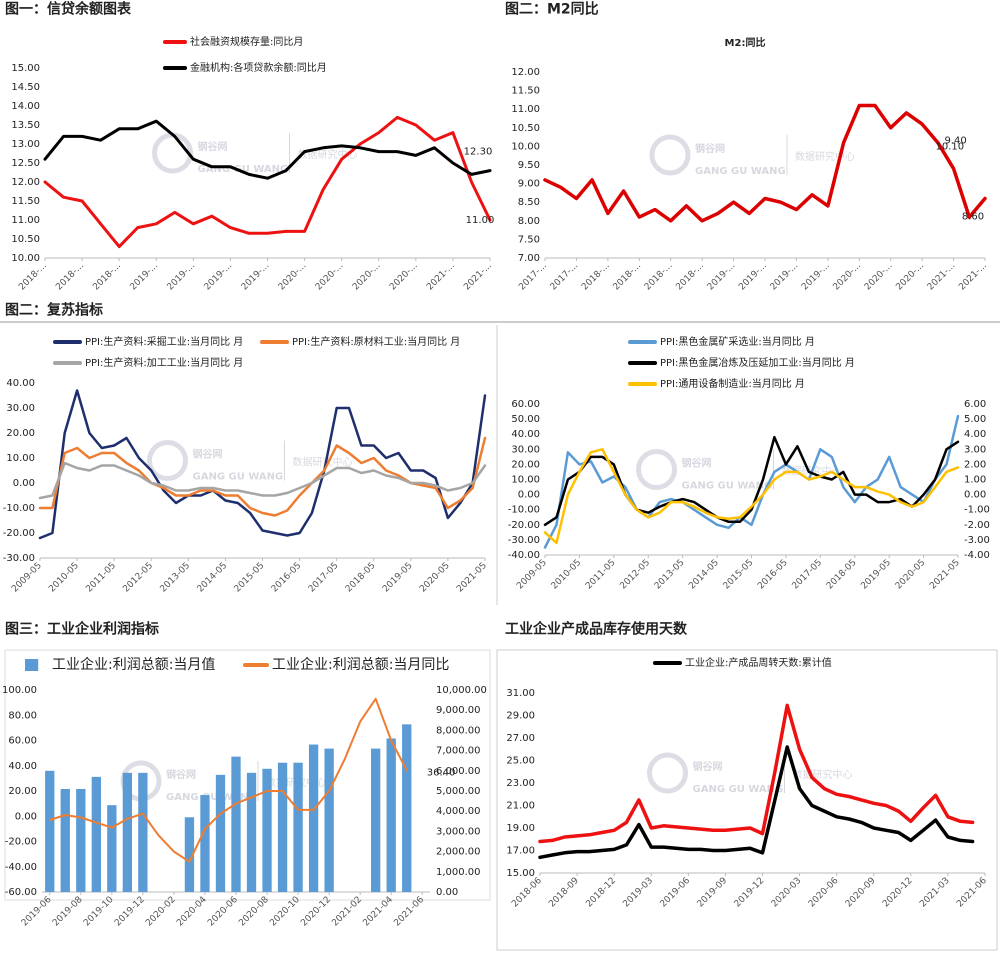  I want to click on section-heading: 图三：工业企业利润指标, so click(82, 629).